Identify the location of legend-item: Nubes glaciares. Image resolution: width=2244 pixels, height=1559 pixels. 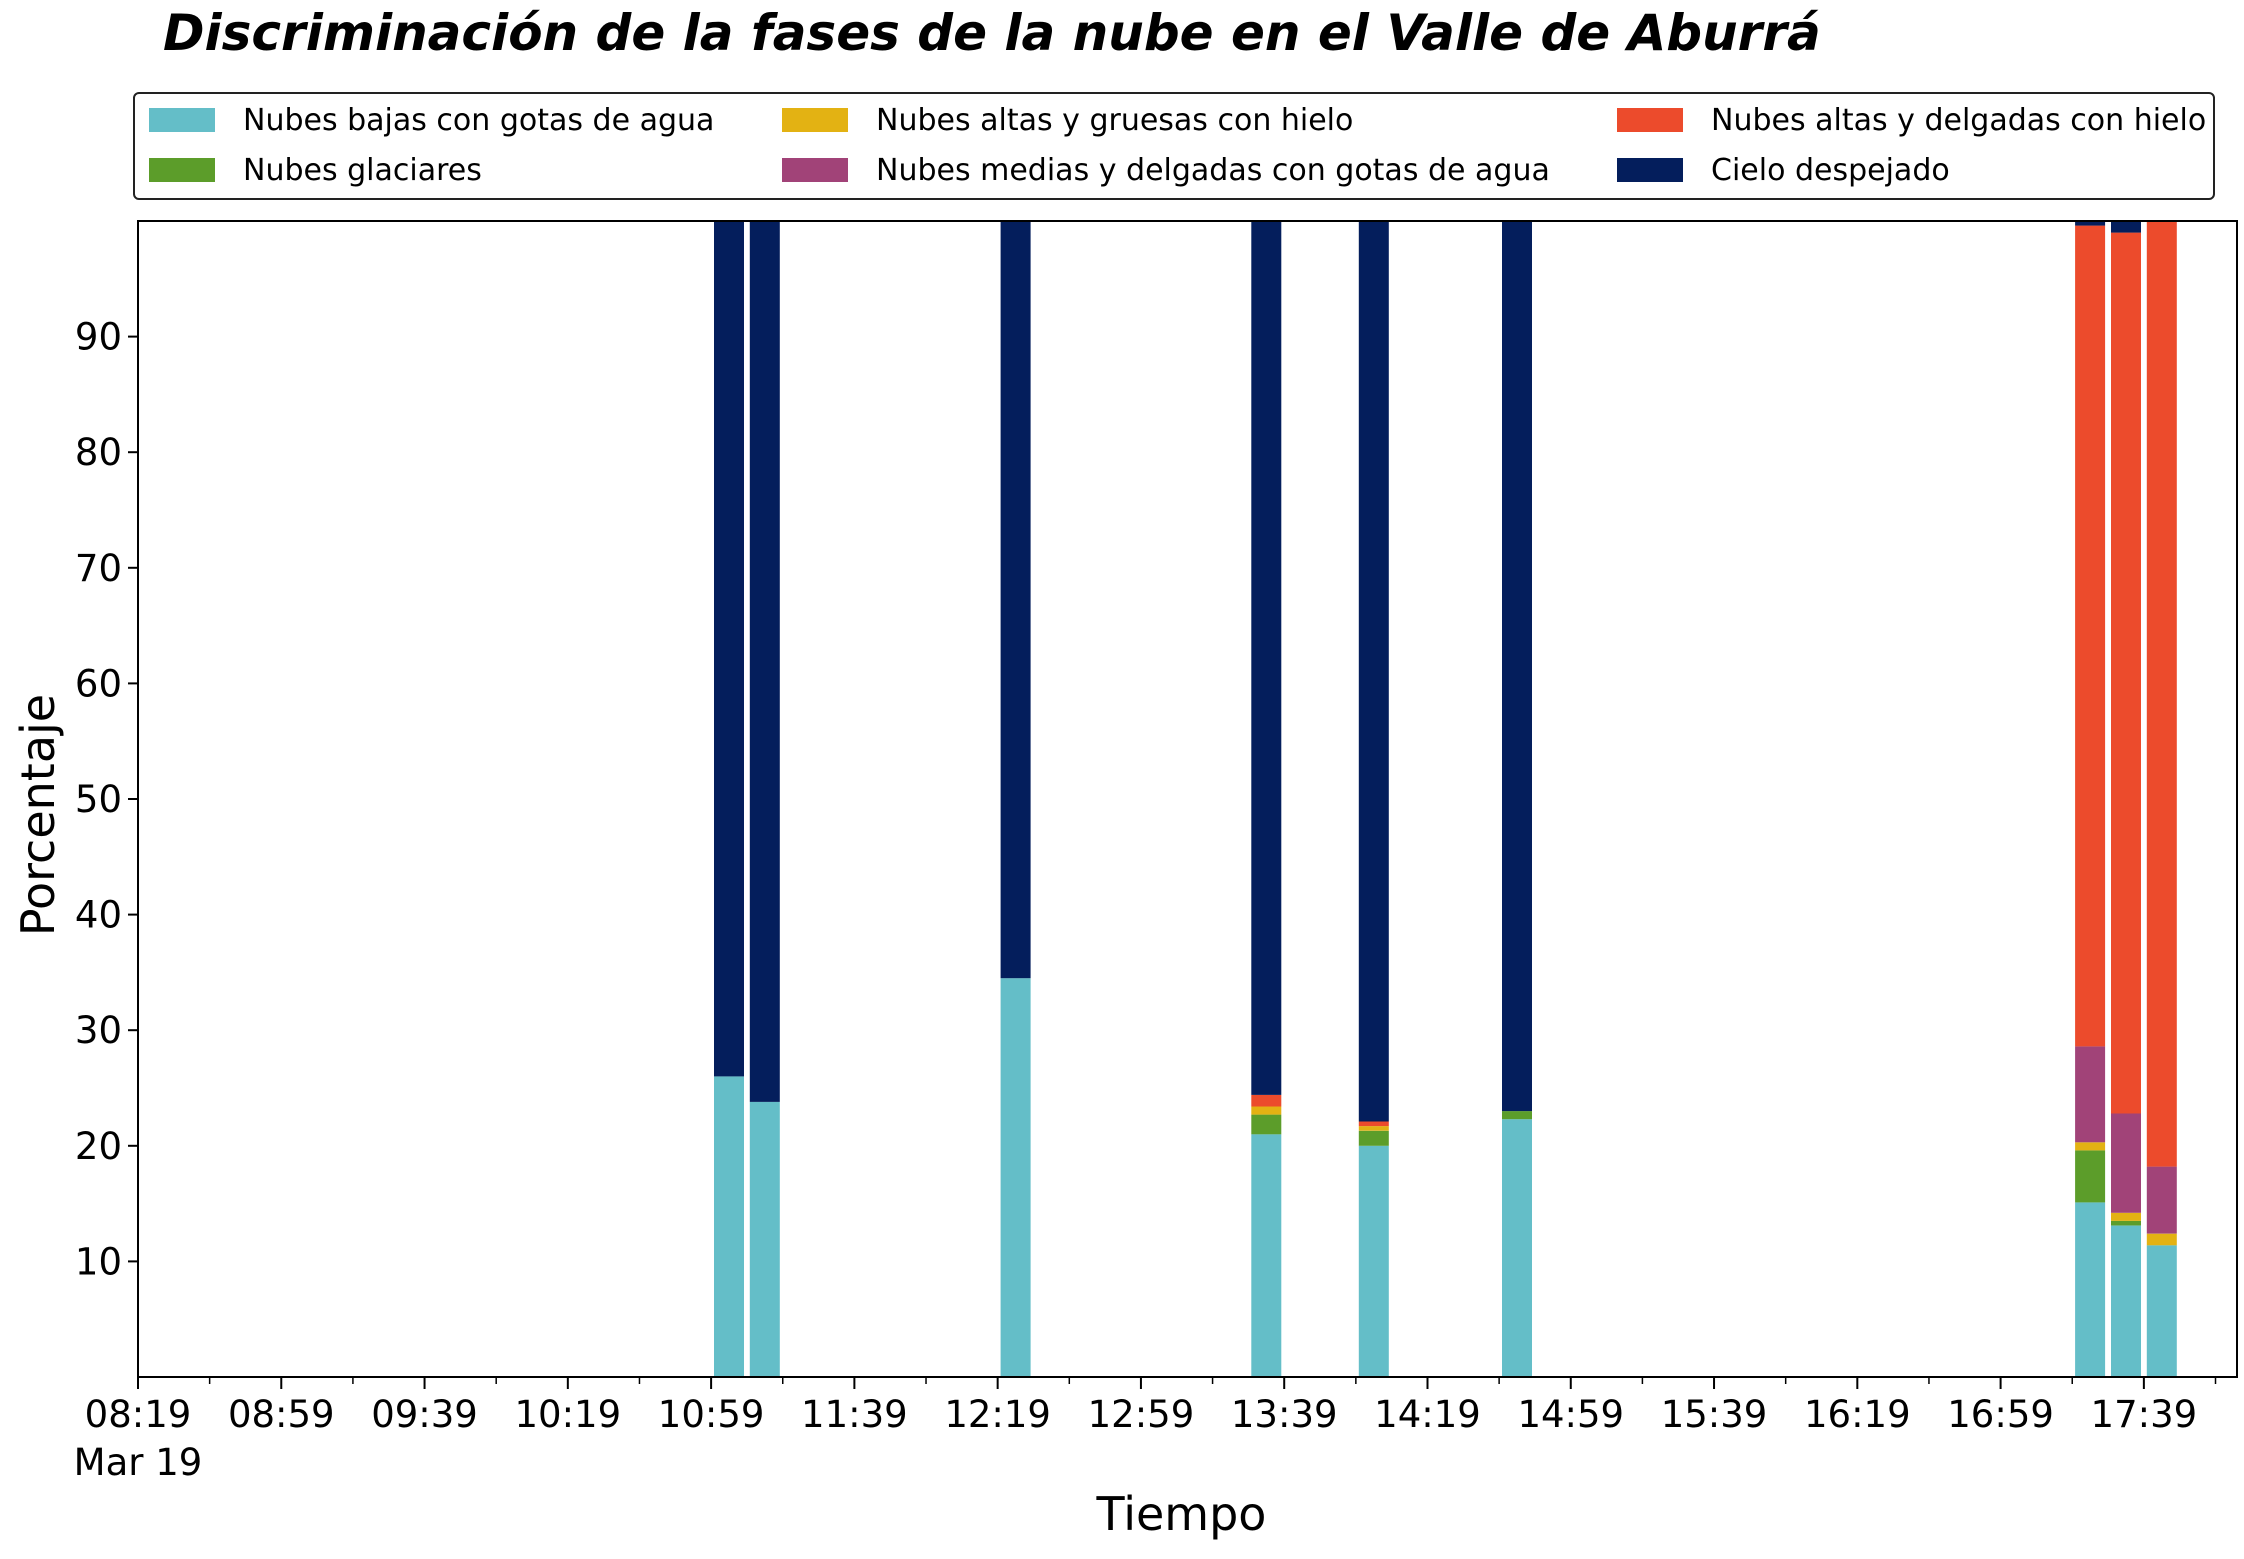
(315, 170).